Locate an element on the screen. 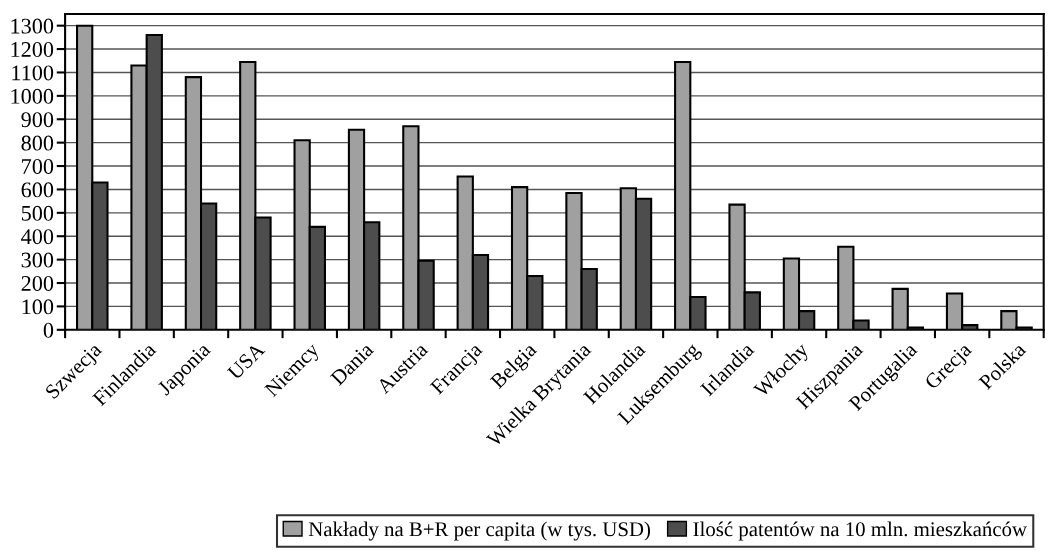  y-tick-label: 900 is located at coordinates (37, 120).